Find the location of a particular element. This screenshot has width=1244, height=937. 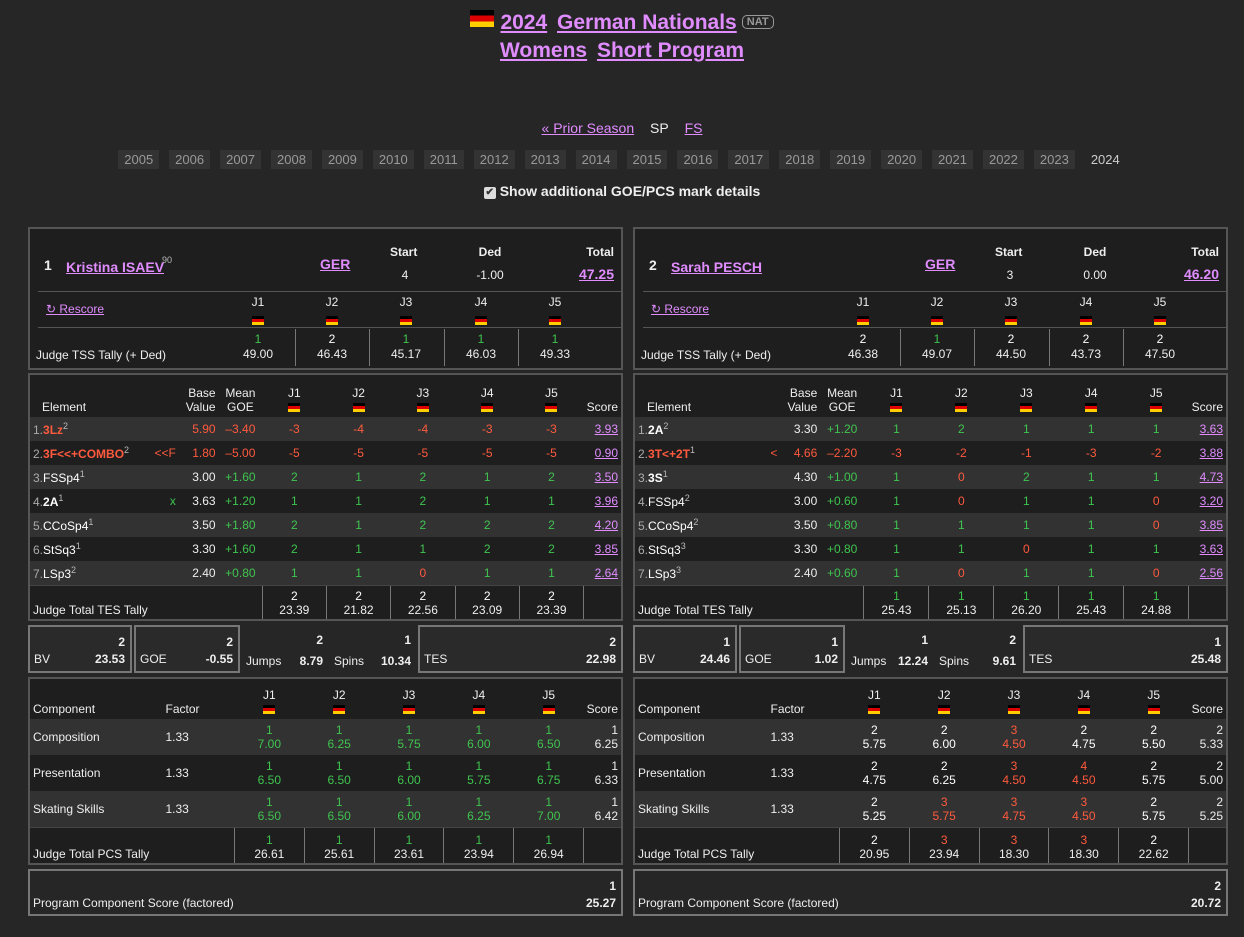

year-2009: 2009 is located at coordinates (342, 159).